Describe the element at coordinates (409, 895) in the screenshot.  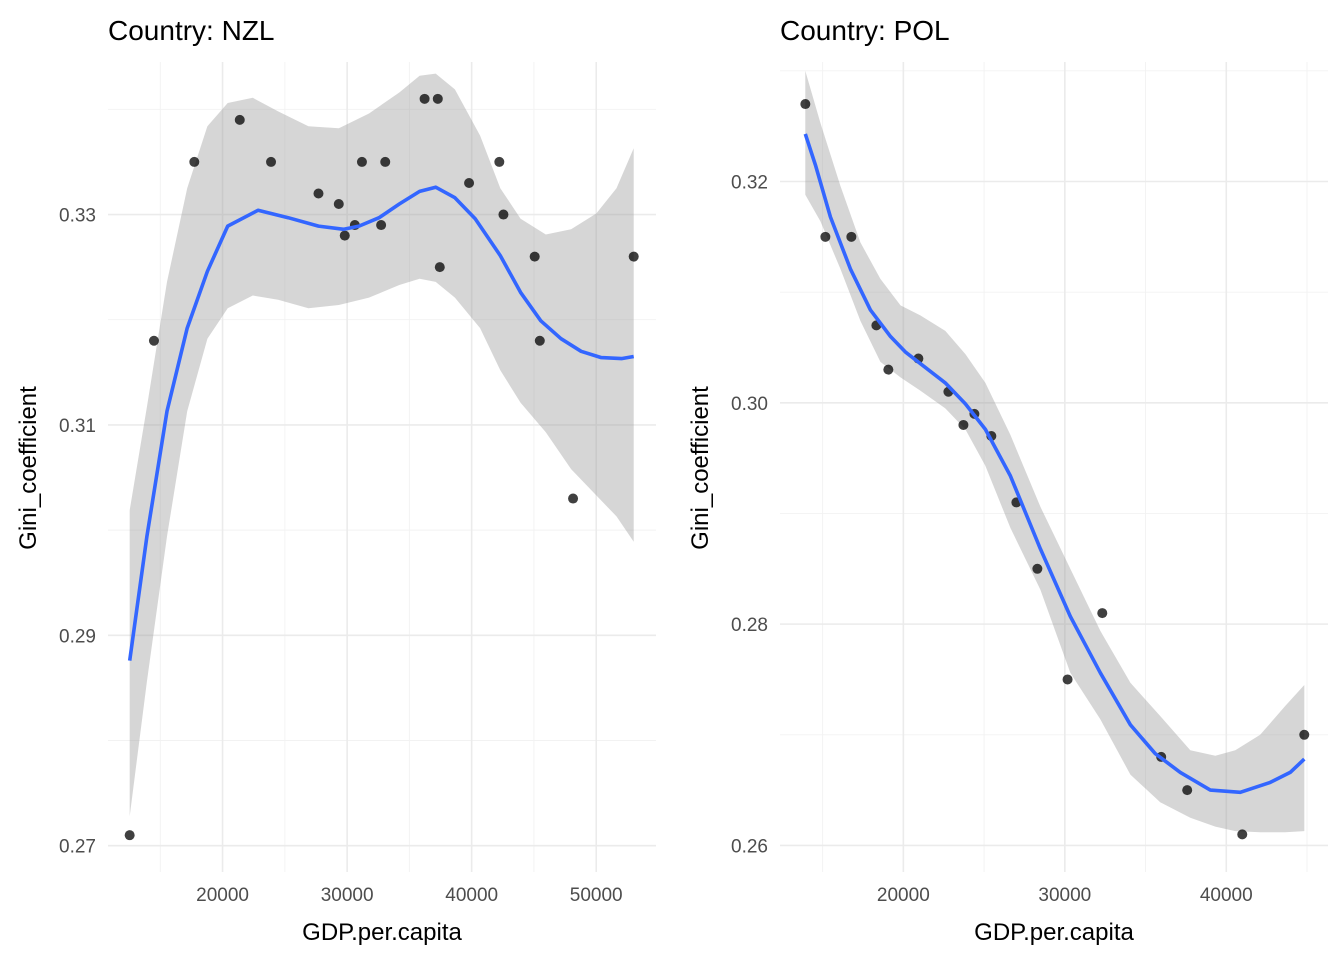
I see `x-tick-labels-nzl: 20000 30000 40000 50000` at that location.